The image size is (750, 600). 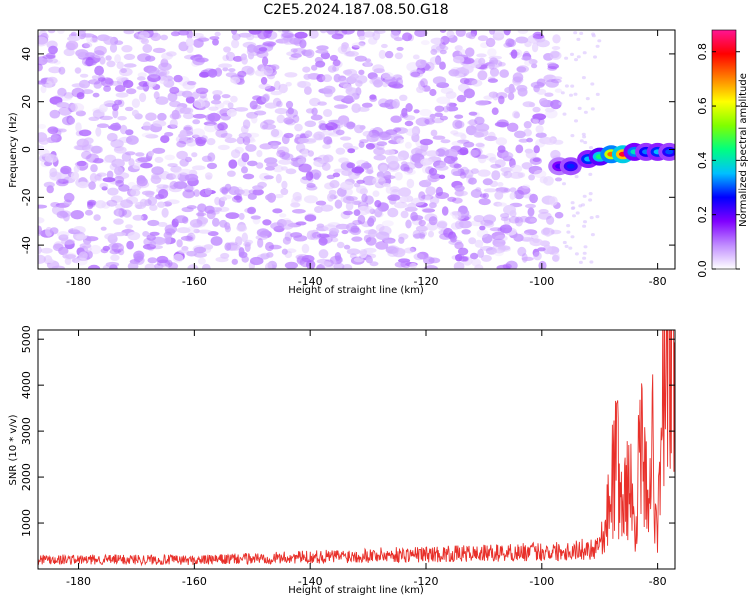 I want to click on heatmap-x-tick-label: -100, so click(x=541, y=281).